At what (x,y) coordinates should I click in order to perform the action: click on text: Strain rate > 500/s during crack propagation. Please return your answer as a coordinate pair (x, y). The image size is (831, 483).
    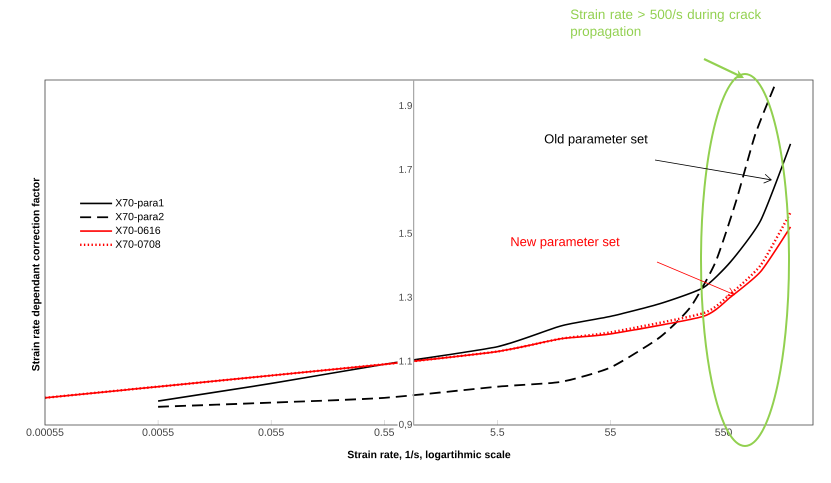
    Looking at the image, I should click on (666, 24).